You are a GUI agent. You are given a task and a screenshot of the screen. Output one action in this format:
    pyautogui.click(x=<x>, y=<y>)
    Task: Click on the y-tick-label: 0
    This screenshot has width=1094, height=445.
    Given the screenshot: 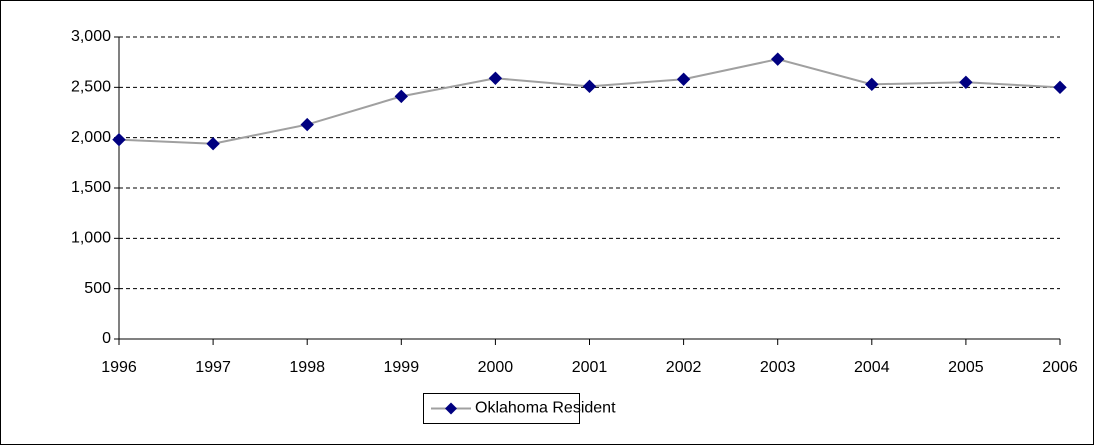 What is the action you would take?
    pyautogui.click(x=106, y=338)
    